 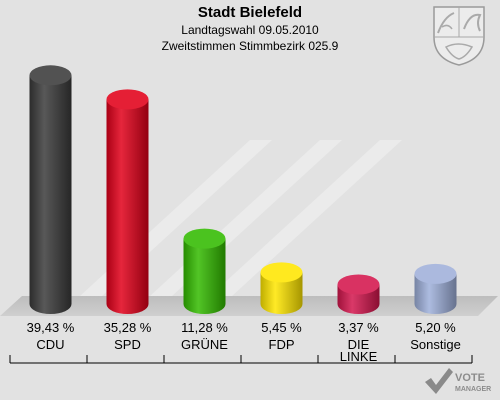 I want to click on bar-fdp, so click(x=281, y=288).